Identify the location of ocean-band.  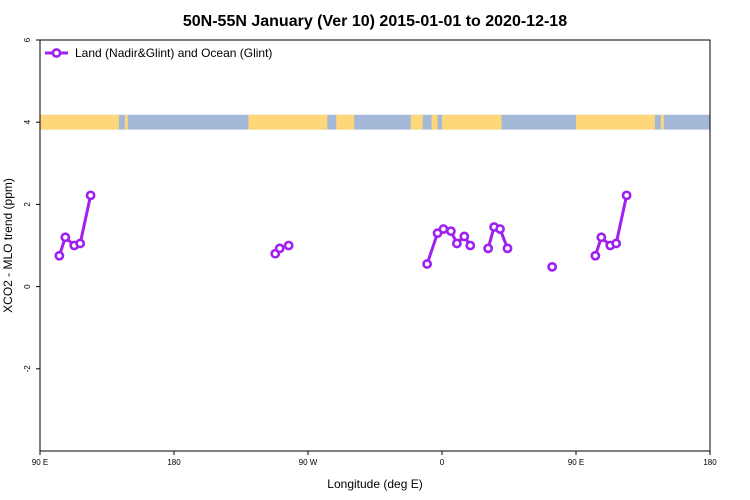
(375, 122).